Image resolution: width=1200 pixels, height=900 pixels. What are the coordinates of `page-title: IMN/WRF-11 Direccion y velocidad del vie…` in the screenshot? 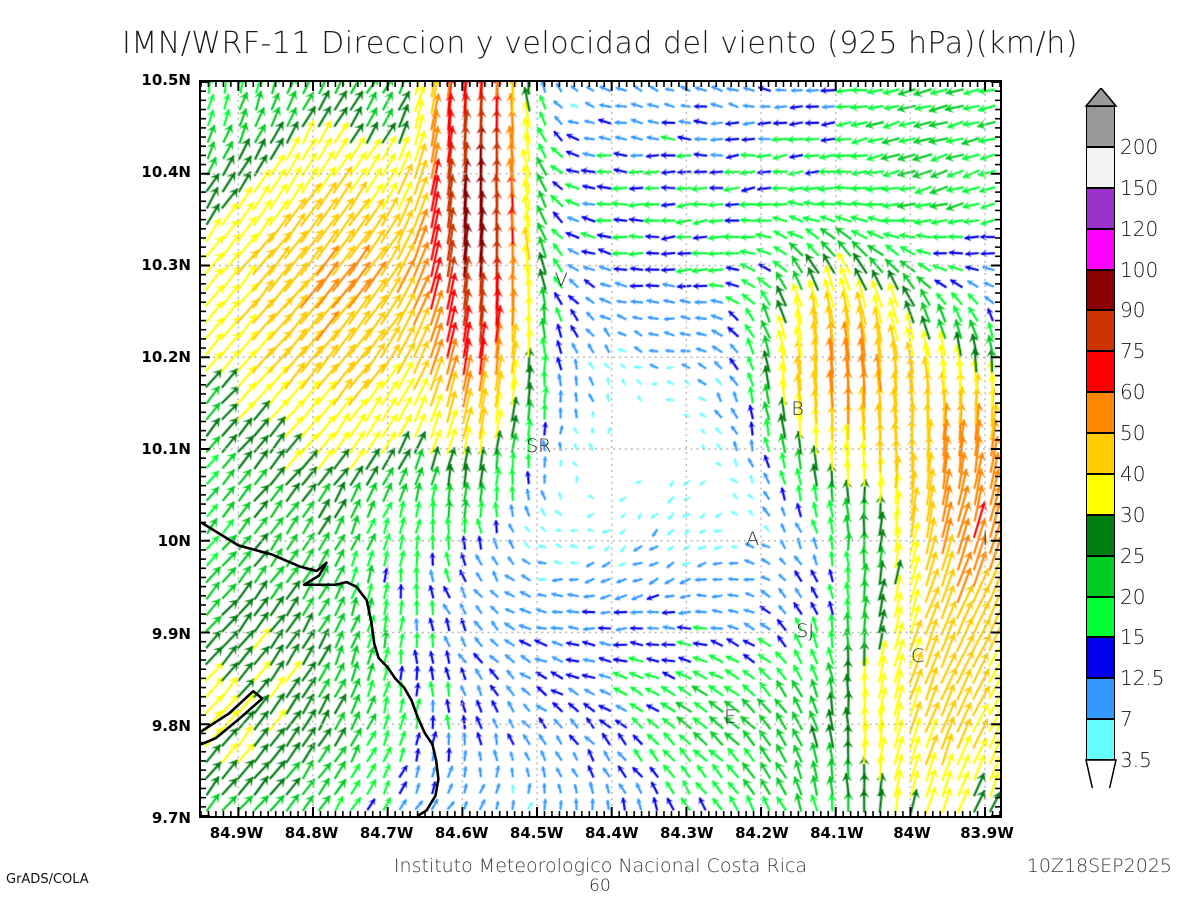 It's located at (600, 43).